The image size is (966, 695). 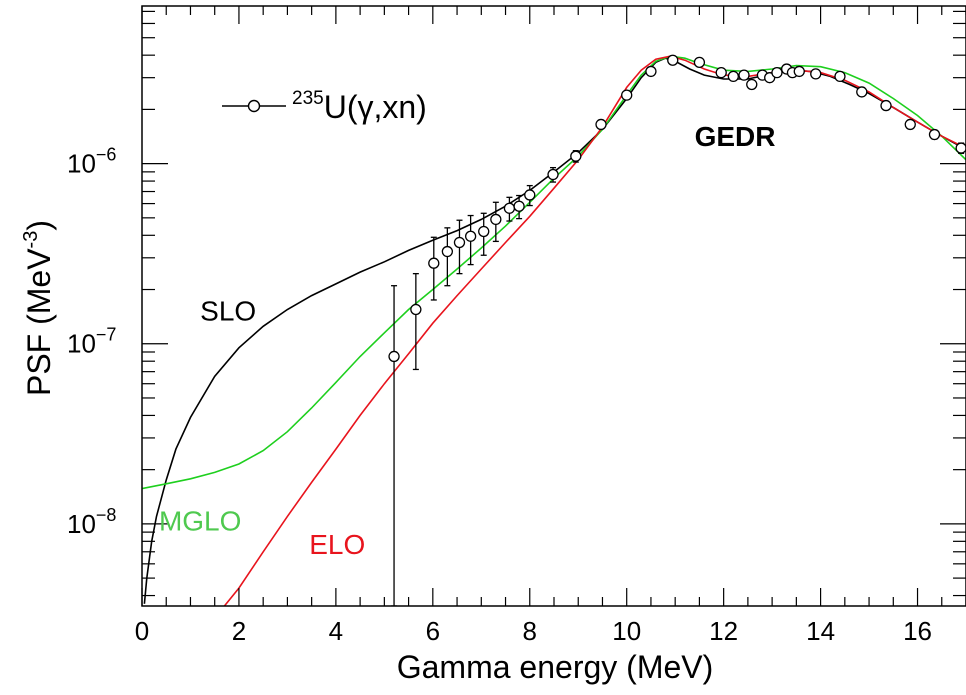 What do you see at coordinates (39, 322) in the screenshot?
I see `y-axis-title-main: PSF (MeV` at bounding box center [39, 322].